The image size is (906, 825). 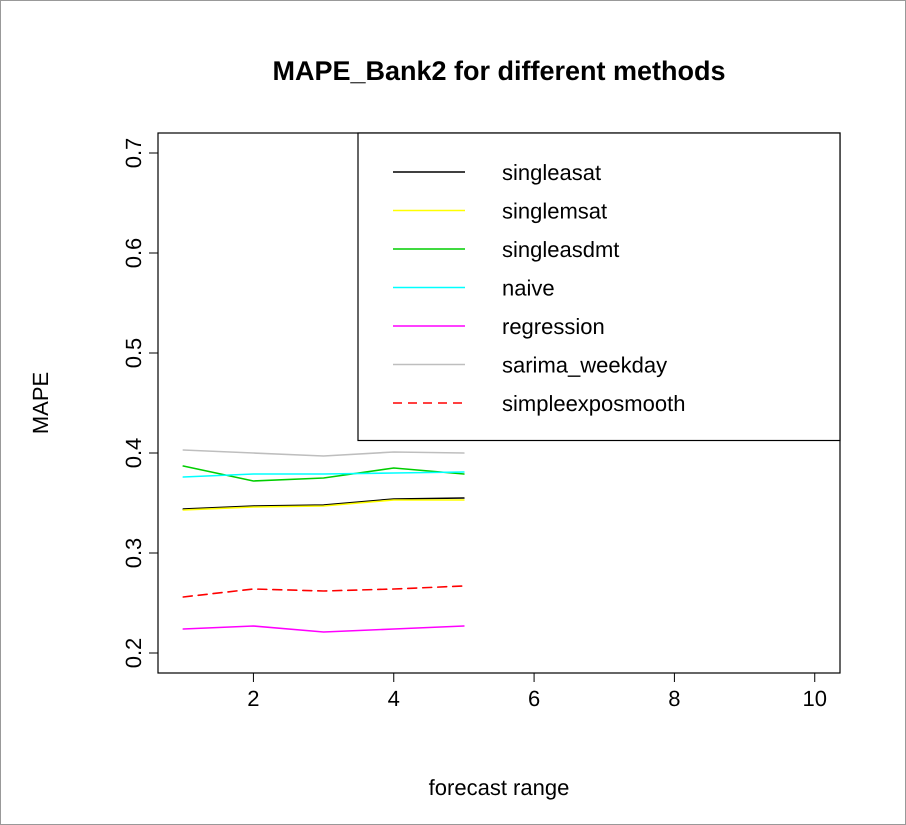 I want to click on x-tick-label: 4, so click(x=394, y=698).